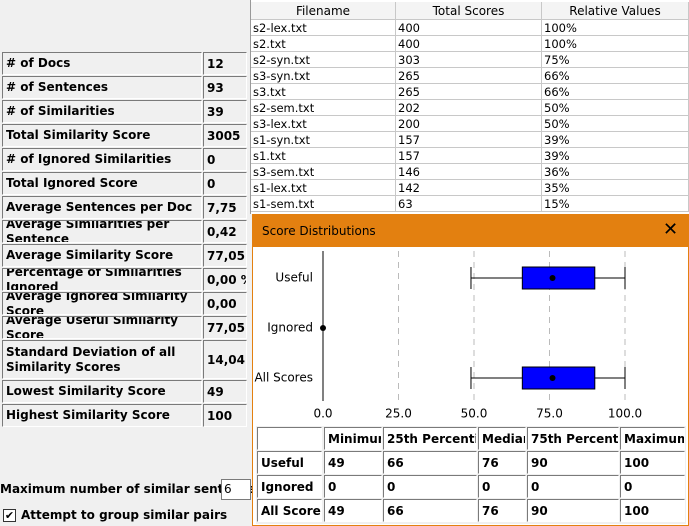  What do you see at coordinates (102, 327) in the screenshot?
I see `stat-label: Average Useful Similarity Score` at bounding box center [102, 327].